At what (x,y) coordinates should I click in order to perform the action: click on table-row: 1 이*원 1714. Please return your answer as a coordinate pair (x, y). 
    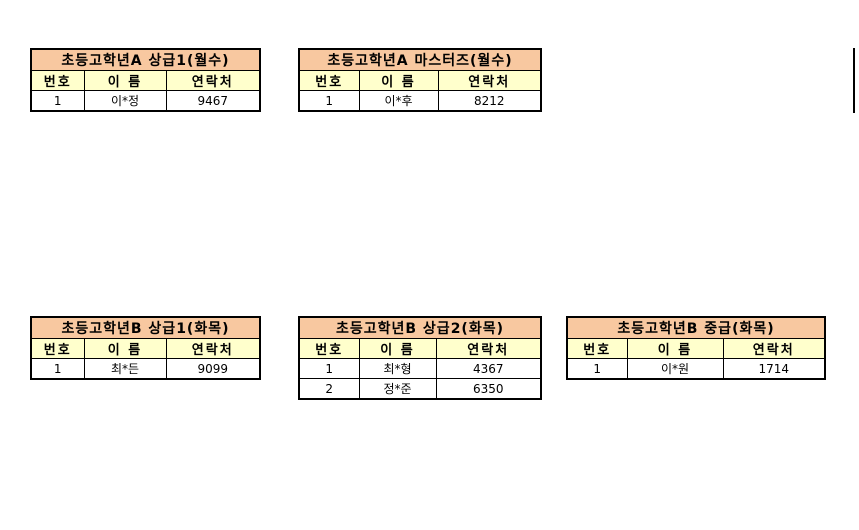
    Looking at the image, I should click on (696, 369).